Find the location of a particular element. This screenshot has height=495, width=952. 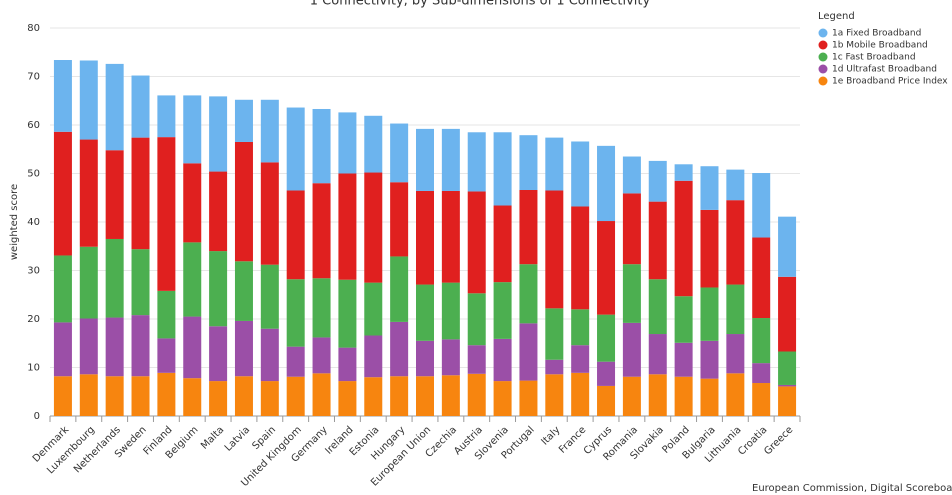

y-tick-label: 0 is located at coordinates (37, 416).